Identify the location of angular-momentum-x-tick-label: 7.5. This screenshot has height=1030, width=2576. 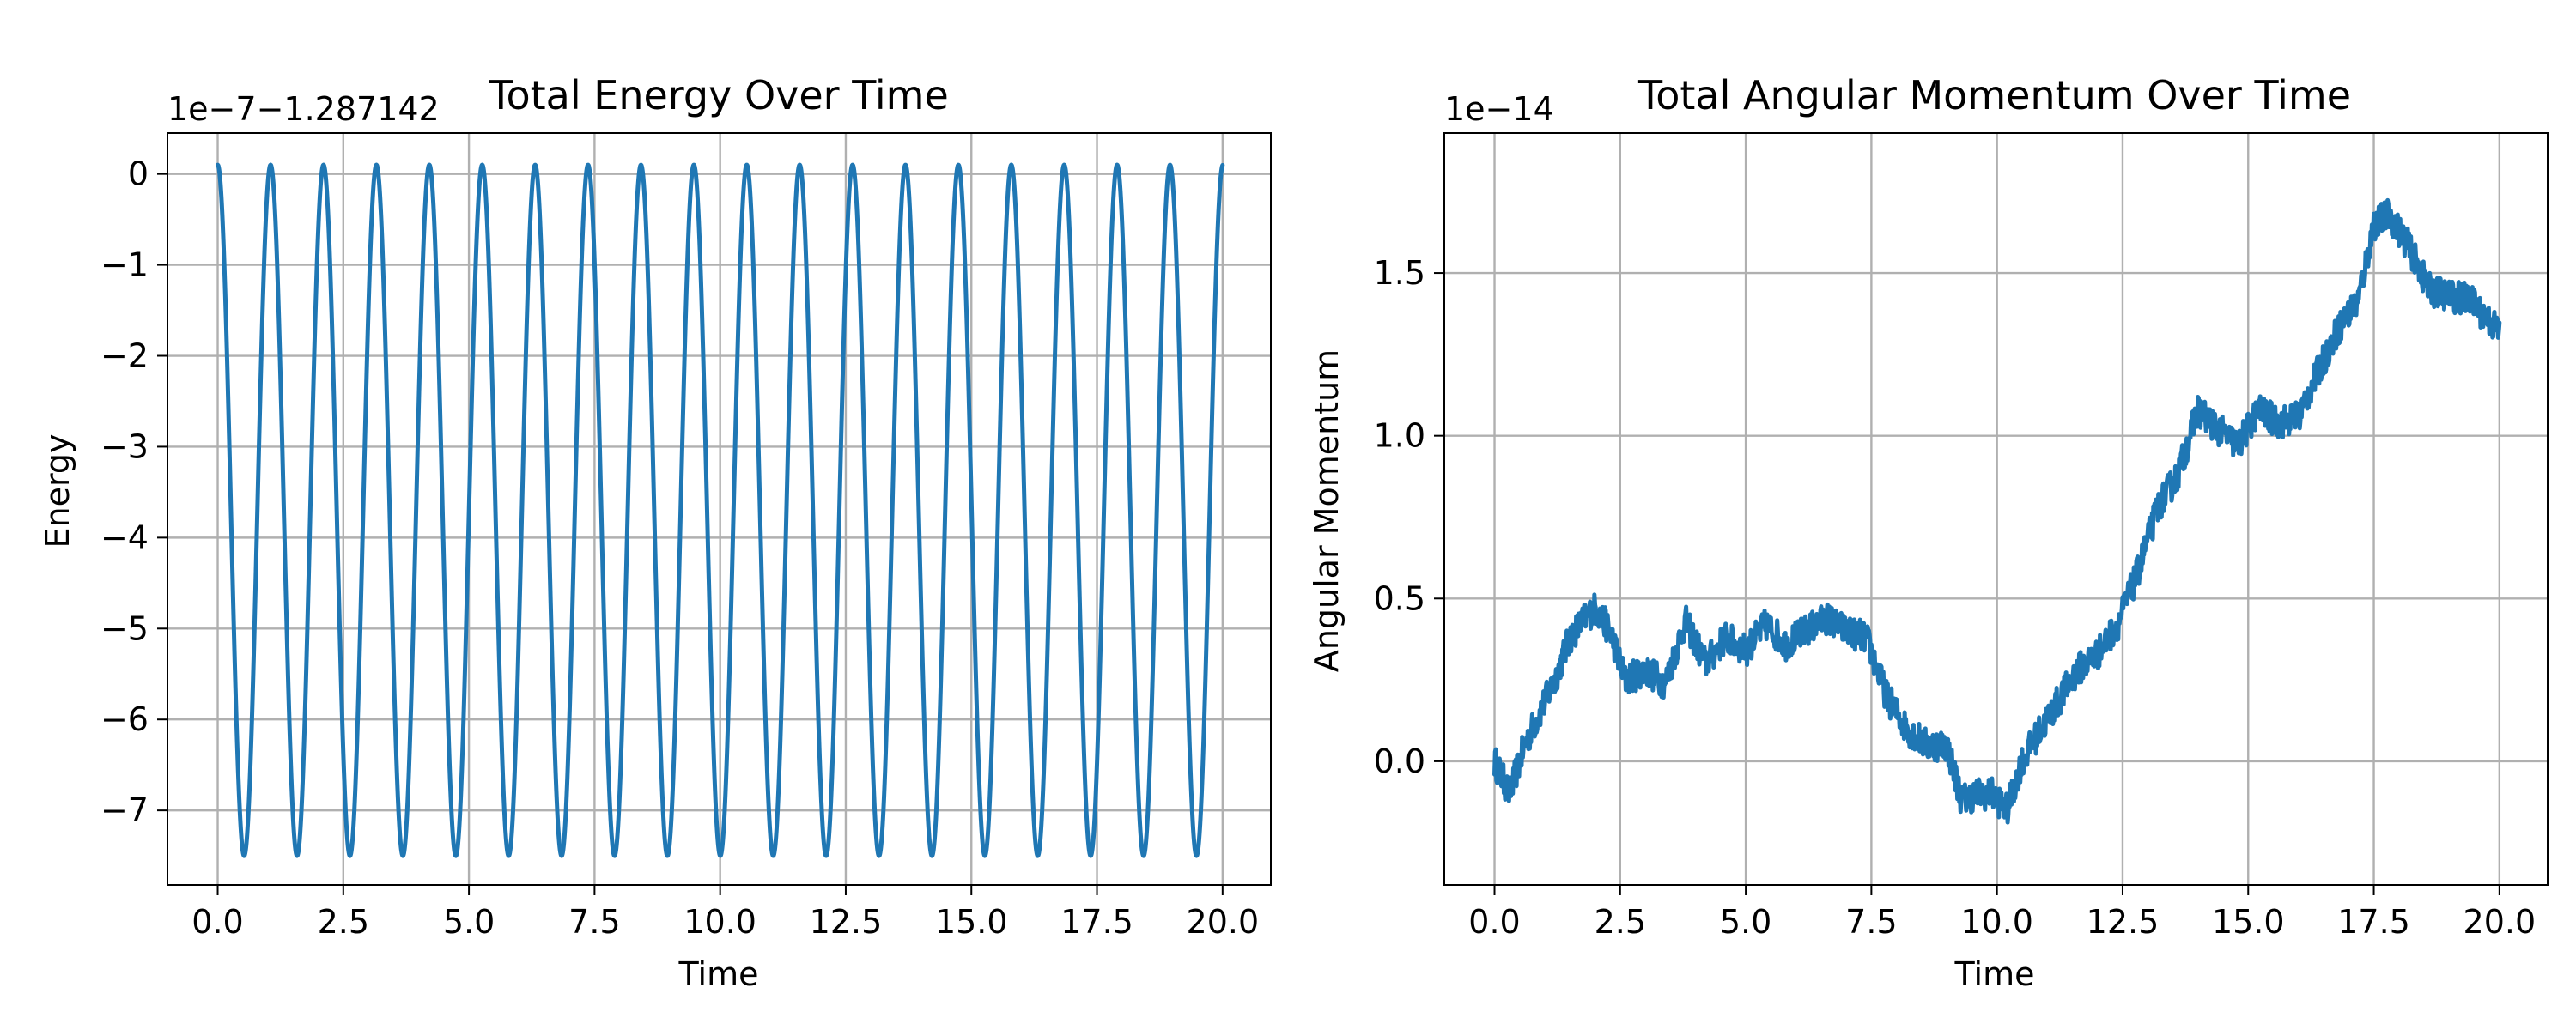
(1871, 922).